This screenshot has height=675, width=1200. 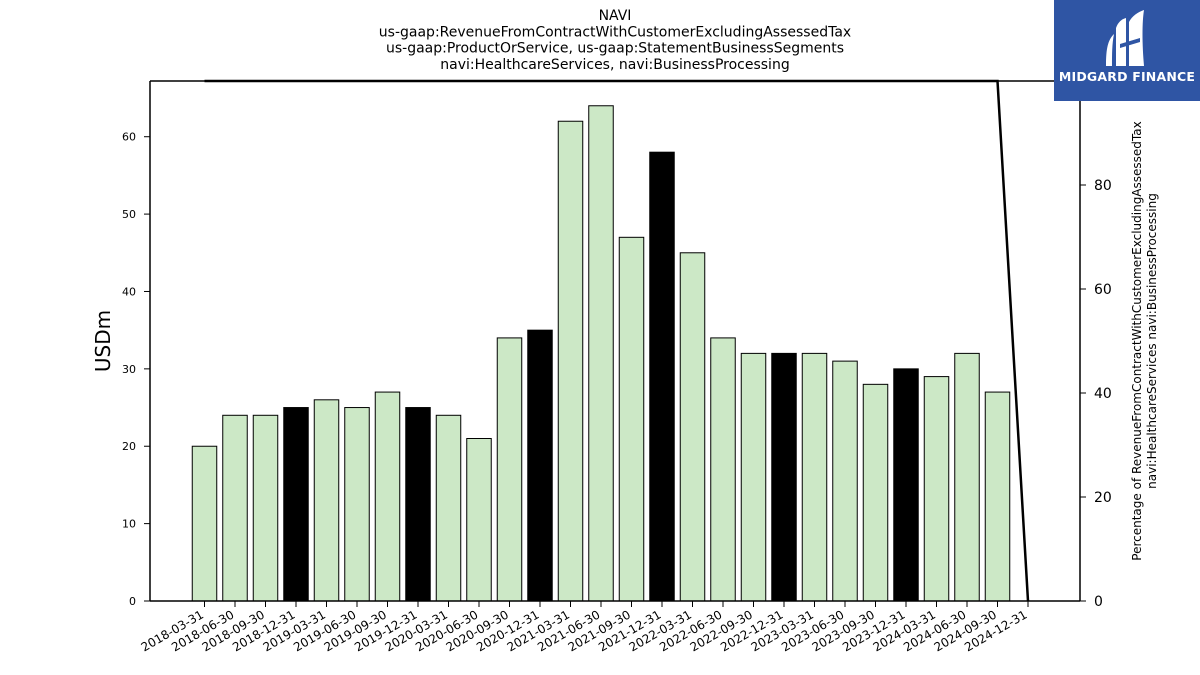 What do you see at coordinates (129, 369) in the screenshot?
I see `y-tick-label: 30` at bounding box center [129, 369].